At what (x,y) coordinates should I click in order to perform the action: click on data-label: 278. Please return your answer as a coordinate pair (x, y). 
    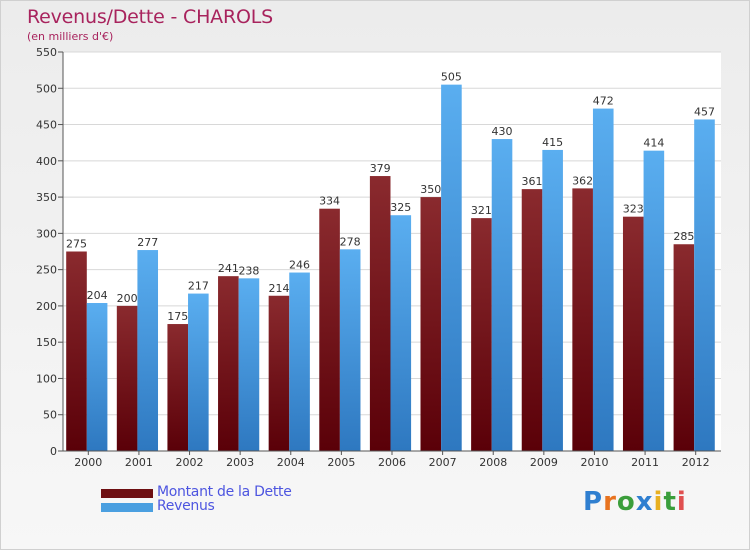
    Looking at the image, I should click on (350, 241).